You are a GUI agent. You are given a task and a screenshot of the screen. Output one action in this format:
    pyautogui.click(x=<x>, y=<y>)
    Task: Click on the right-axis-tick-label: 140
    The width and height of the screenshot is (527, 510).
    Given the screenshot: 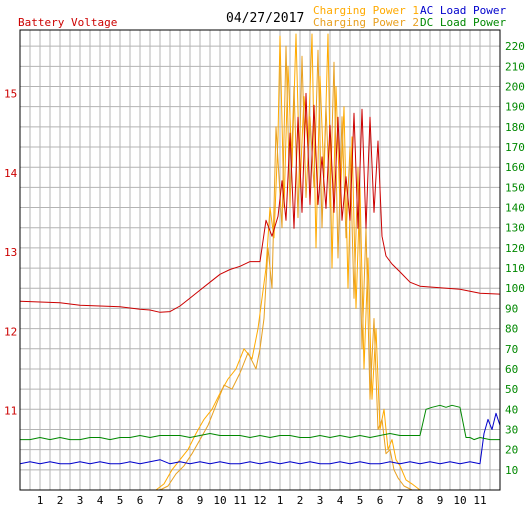 What is the action you would take?
    pyautogui.click(x=515, y=208)
    